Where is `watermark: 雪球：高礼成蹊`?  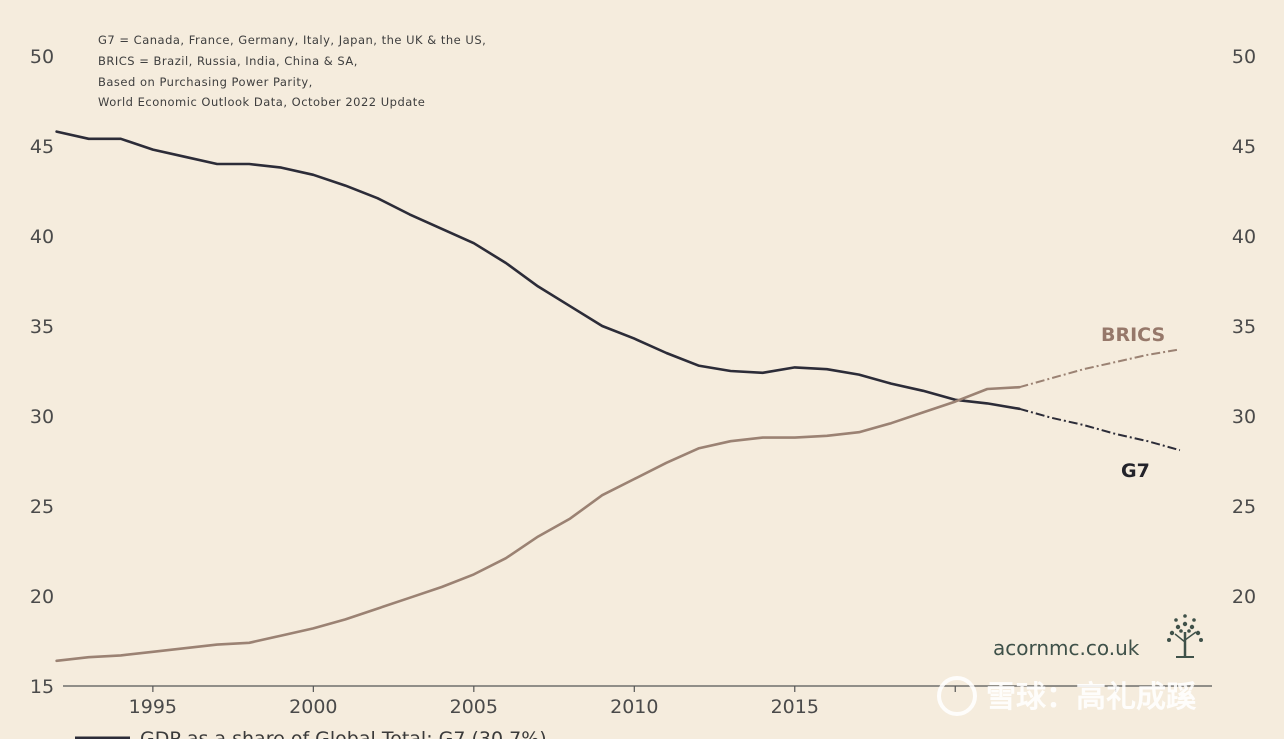
watermark: 雪球：高礼成蹊 is located at coordinates (1067, 696).